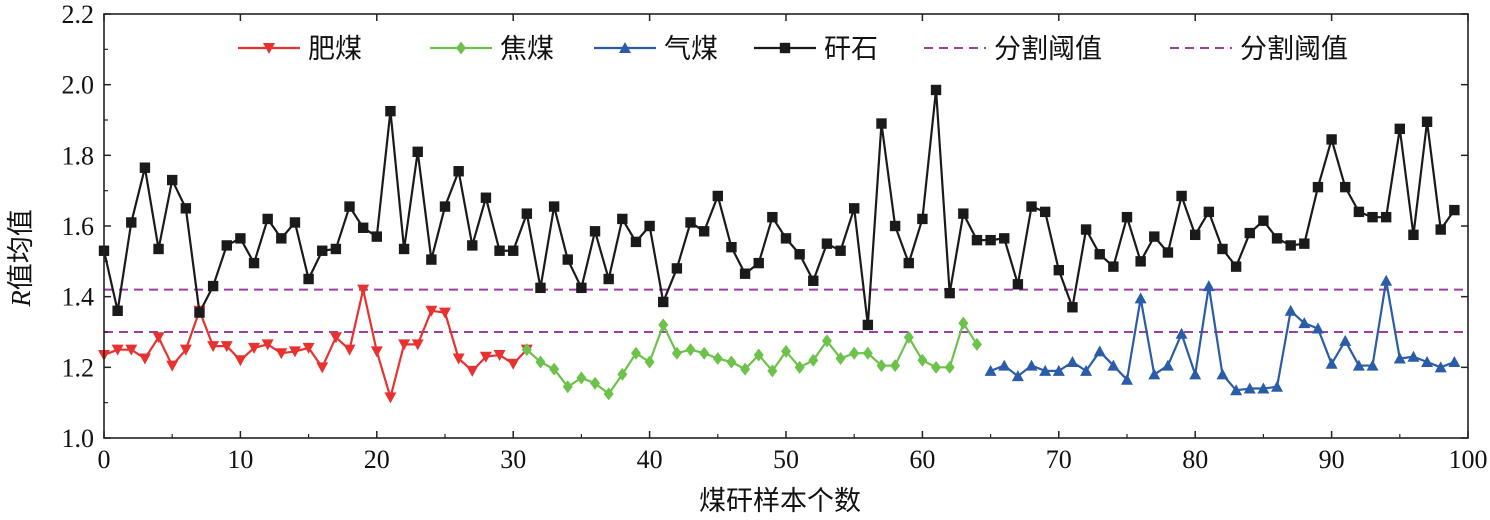 This screenshot has height=520, width=1490. I want to click on y-tick-label: 1.2, so click(78, 367).